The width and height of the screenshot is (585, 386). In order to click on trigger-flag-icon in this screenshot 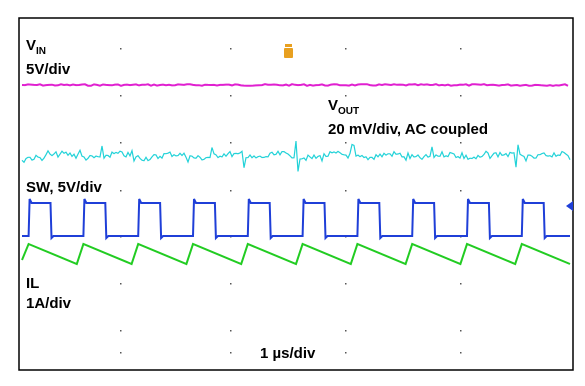, I will do `click(288, 51)`.